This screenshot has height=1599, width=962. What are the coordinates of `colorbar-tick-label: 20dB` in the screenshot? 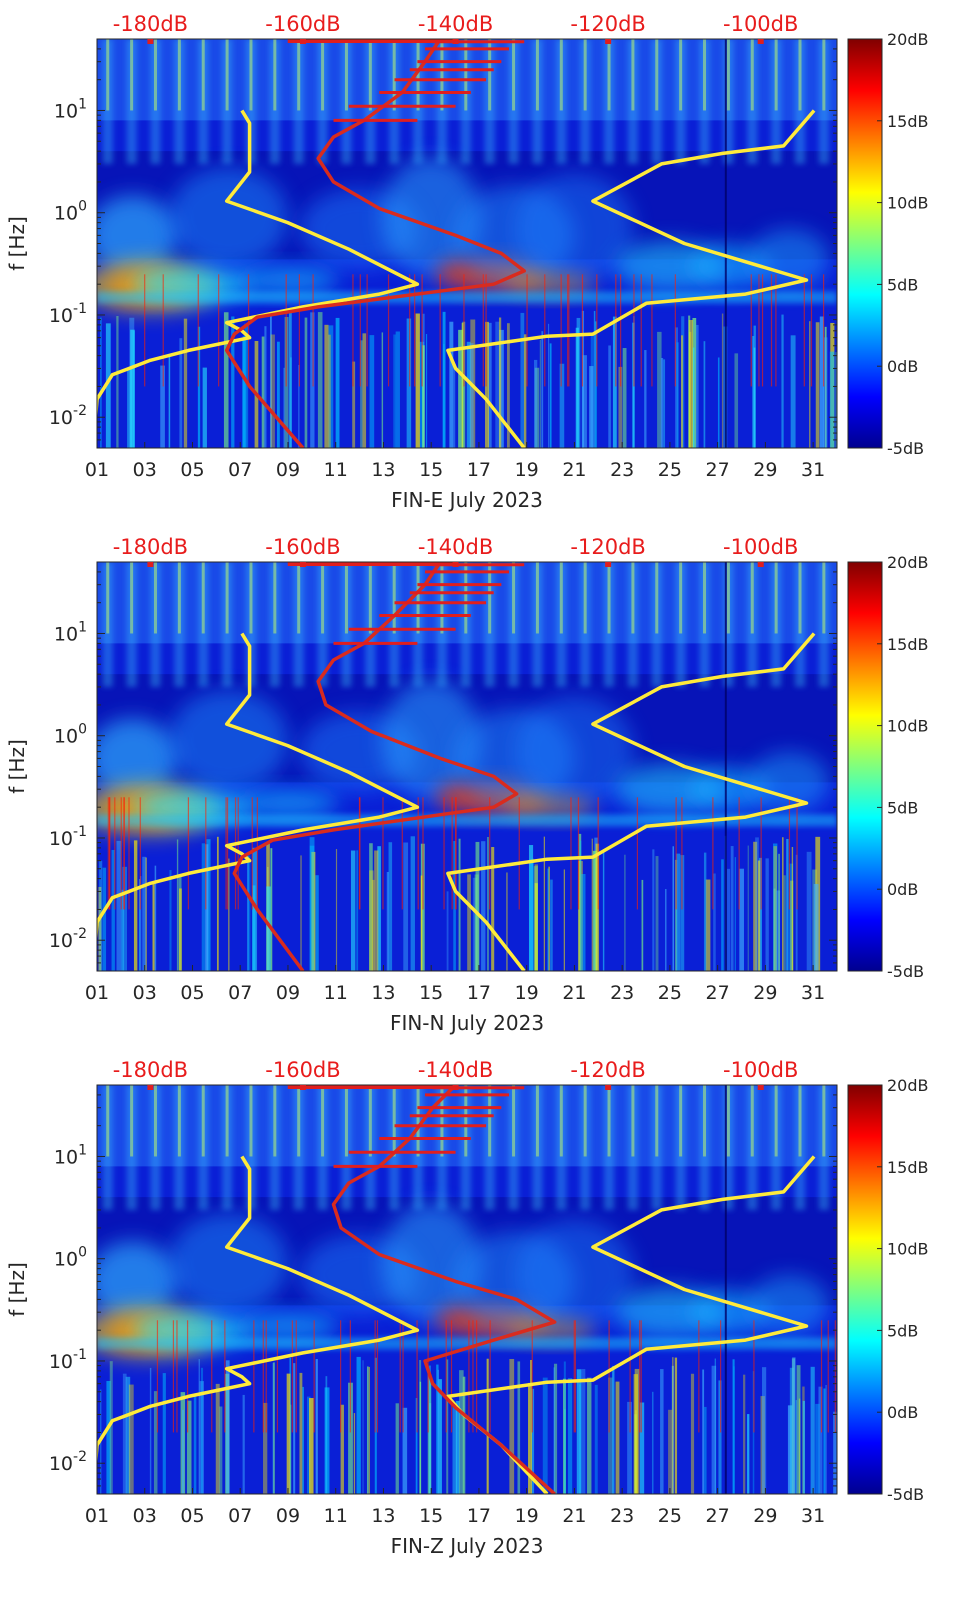 It's located at (908, 39).